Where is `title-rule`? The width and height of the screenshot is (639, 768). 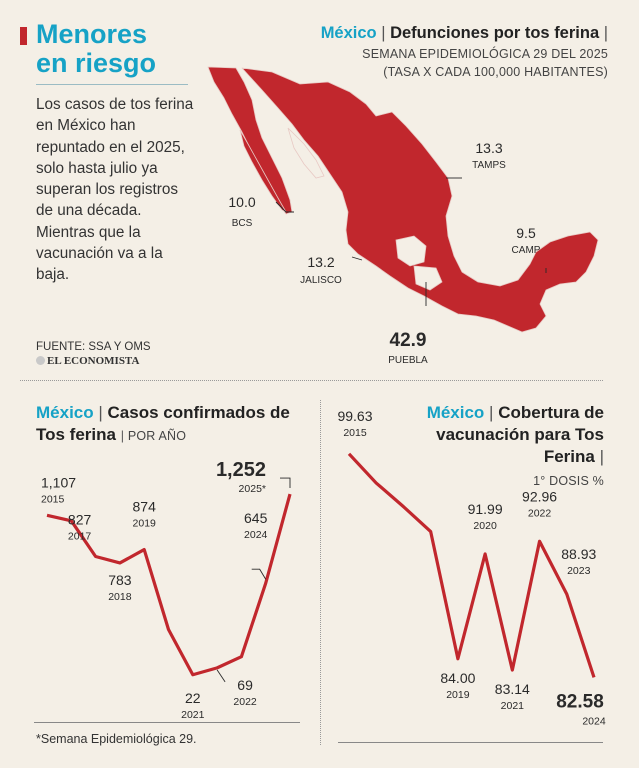
title-rule is located at coordinates (112, 84).